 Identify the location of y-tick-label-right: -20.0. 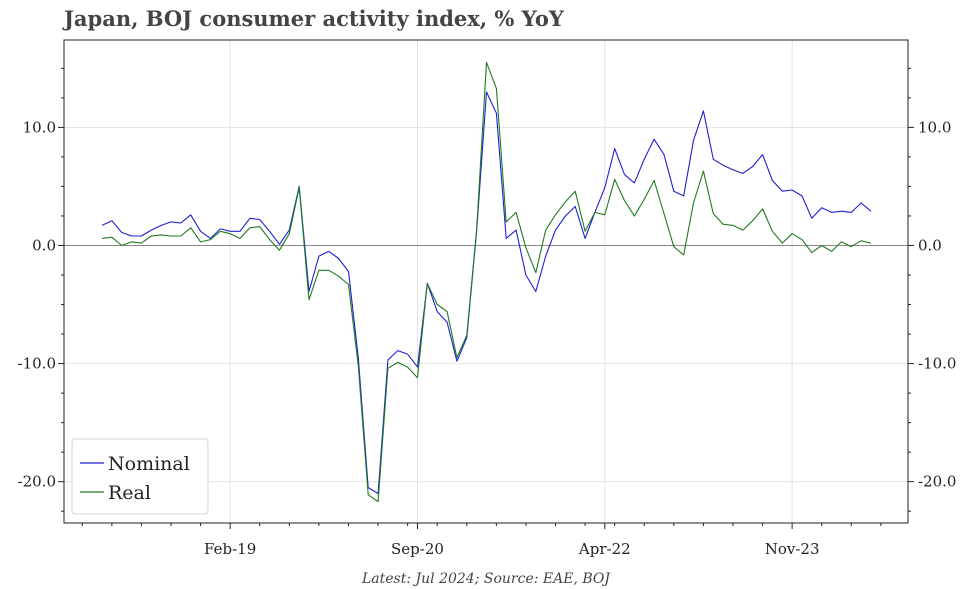
(937, 482).